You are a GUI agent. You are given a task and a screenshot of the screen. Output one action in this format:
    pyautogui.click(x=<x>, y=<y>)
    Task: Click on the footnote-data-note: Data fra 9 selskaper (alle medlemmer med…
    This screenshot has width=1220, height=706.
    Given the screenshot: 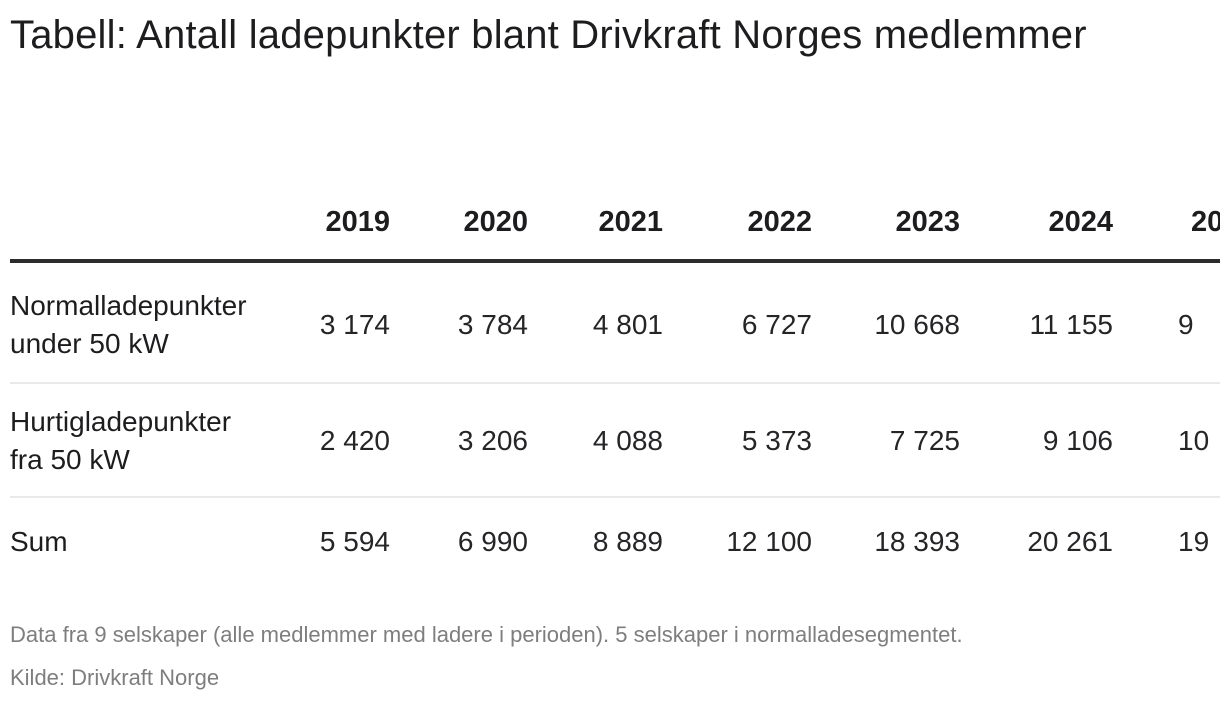 What is the action you would take?
    pyautogui.click(x=486, y=634)
    